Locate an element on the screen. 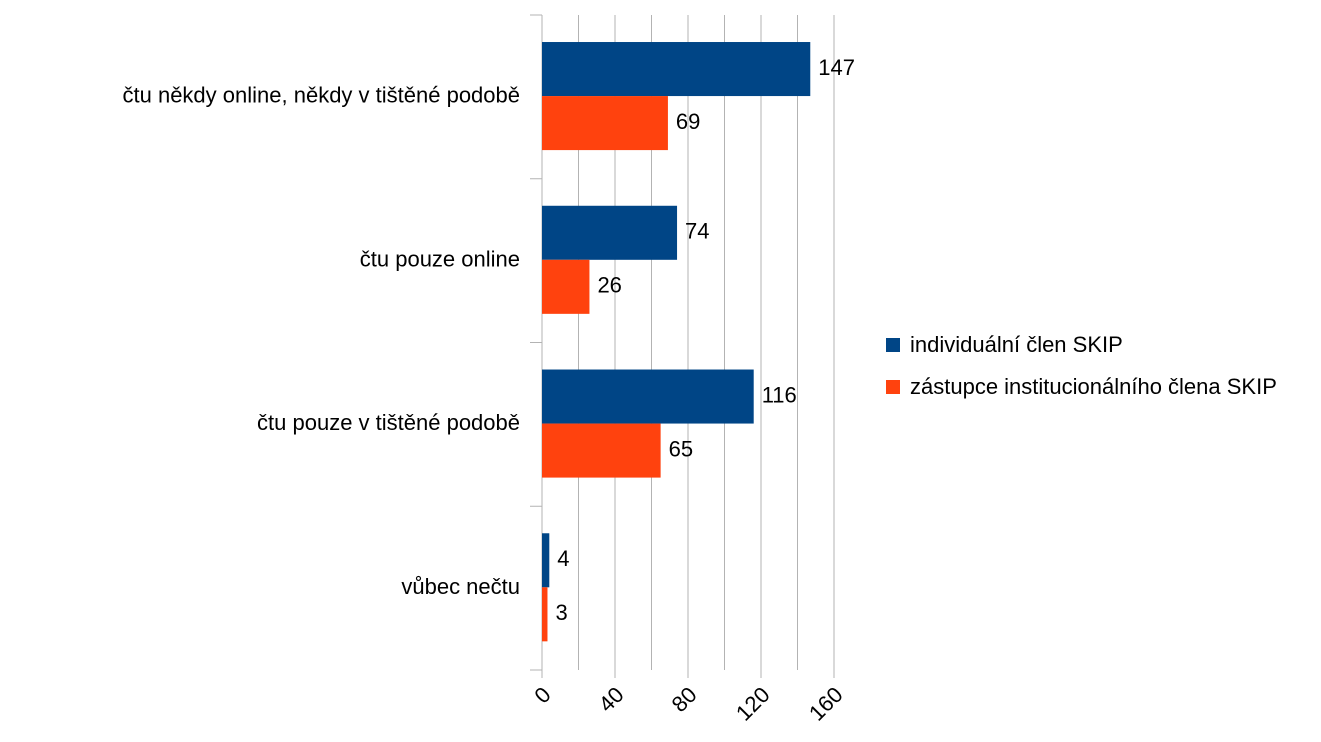 Image resolution: width=1321 pixels, height=742 pixels. x-tick-label: 80 is located at coordinates (684, 699).